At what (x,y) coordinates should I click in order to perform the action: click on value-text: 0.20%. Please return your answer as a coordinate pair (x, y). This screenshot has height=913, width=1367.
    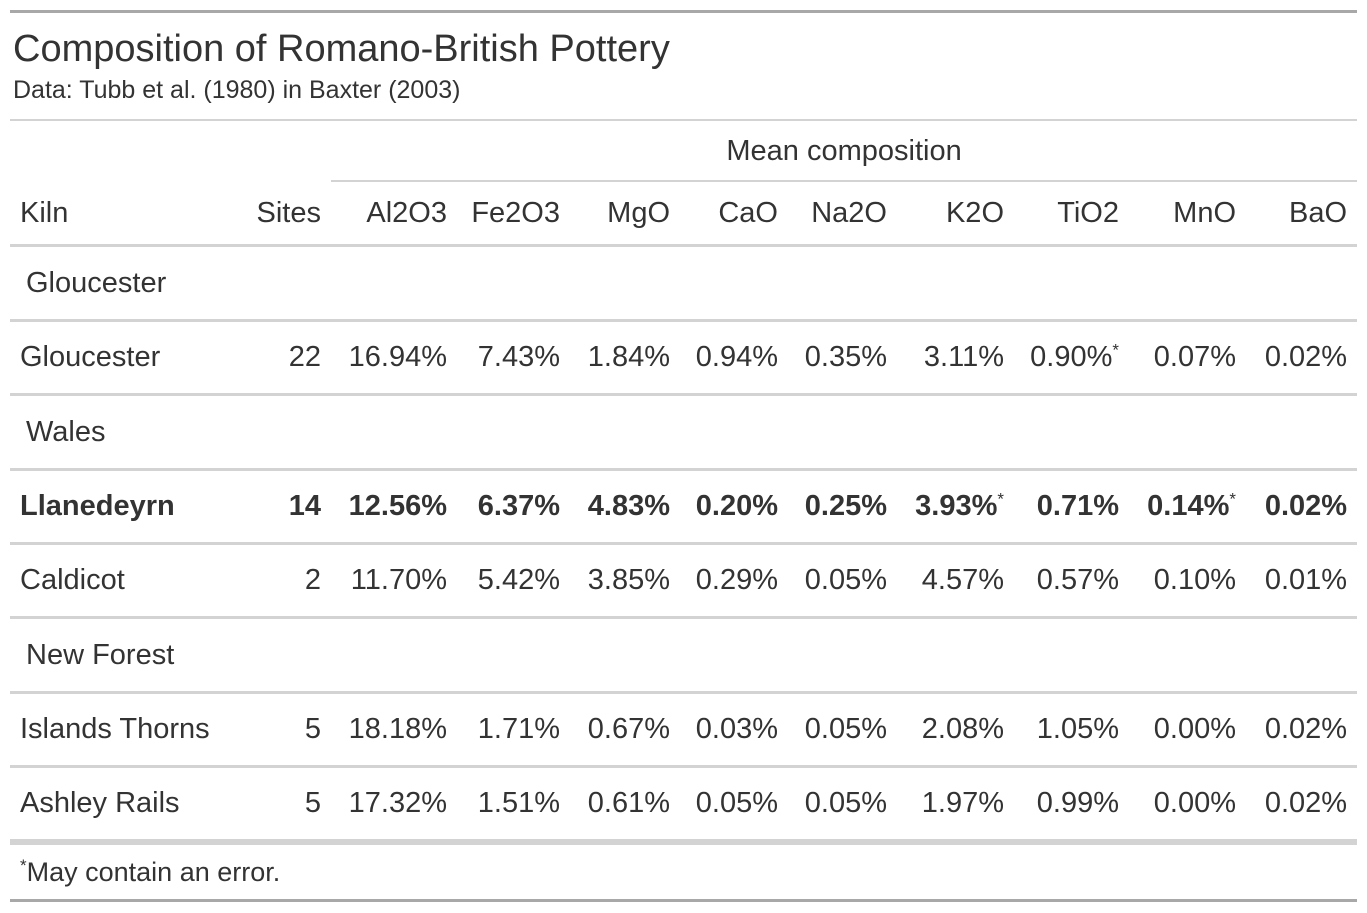
    Looking at the image, I should click on (736, 506).